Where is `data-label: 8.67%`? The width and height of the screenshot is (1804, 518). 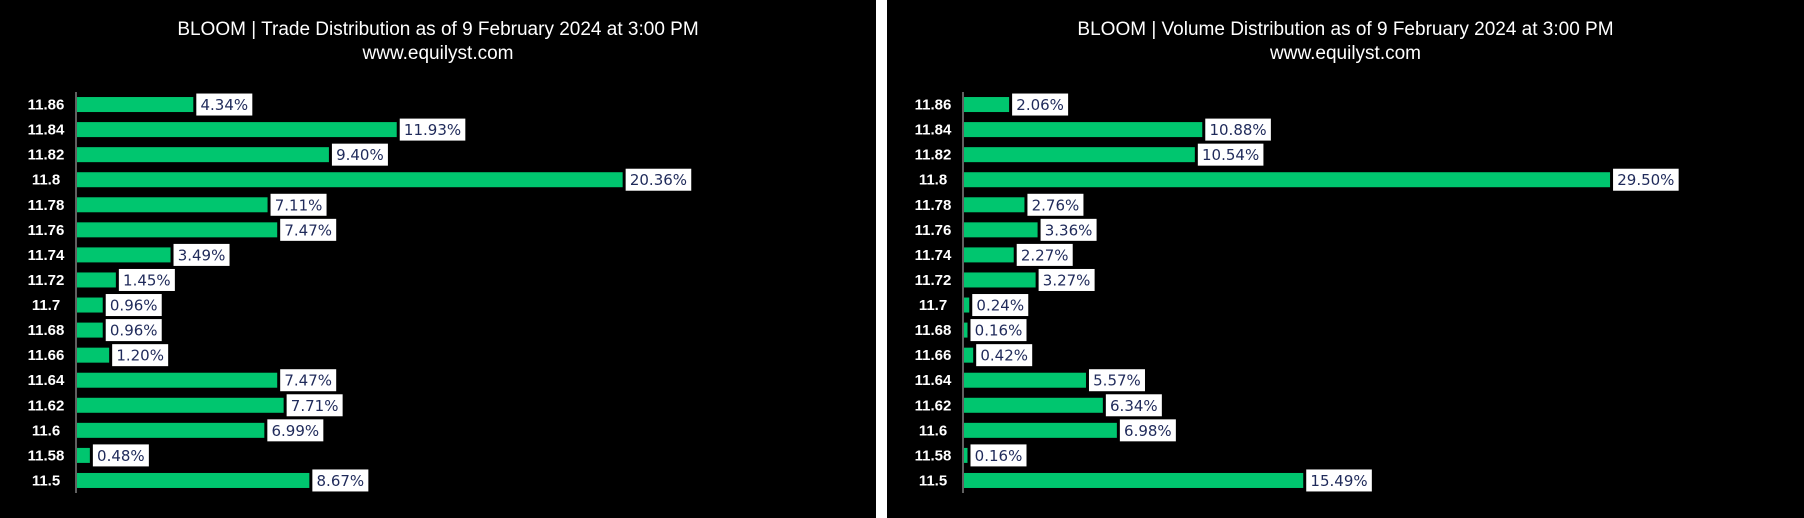
data-label: 8.67% is located at coordinates (341, 481).